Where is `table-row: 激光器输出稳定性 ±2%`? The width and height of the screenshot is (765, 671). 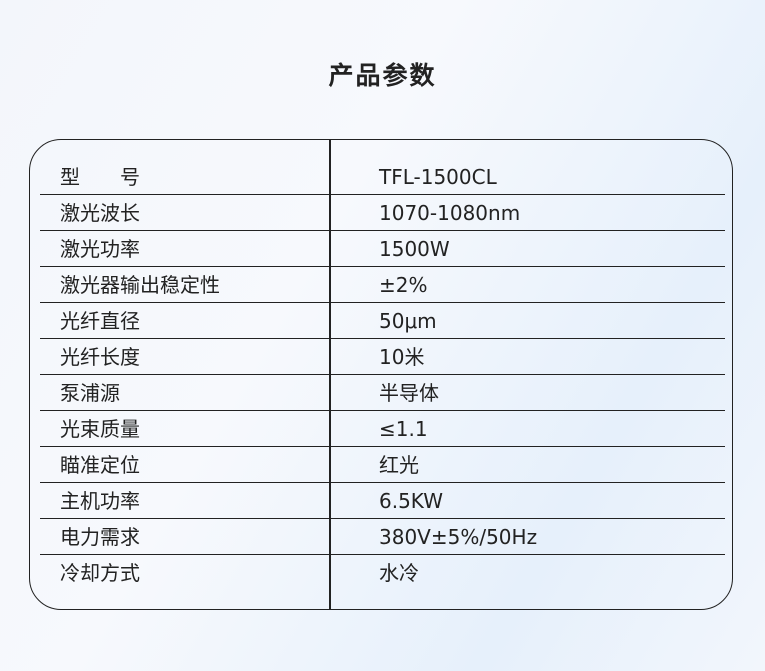 table-row: 激光器输出稳定性 ±2% is located at coordinates (382, 284).